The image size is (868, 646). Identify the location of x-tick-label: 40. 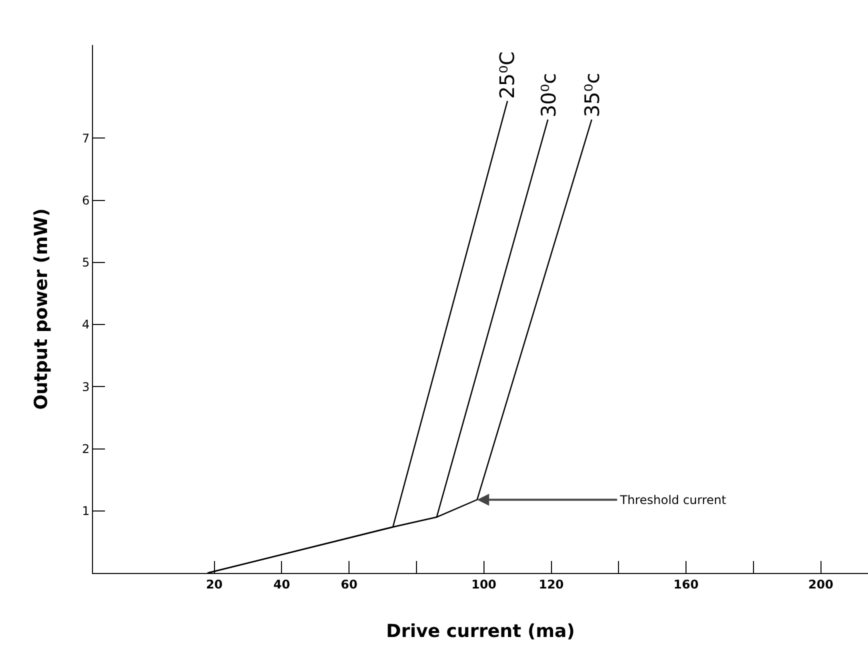
(281, 584).